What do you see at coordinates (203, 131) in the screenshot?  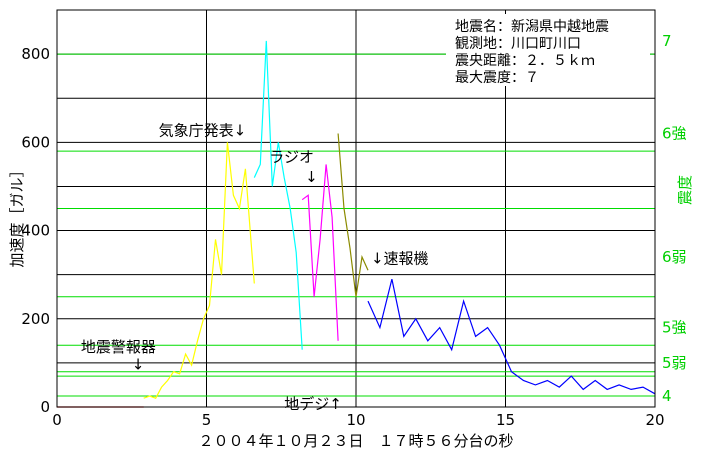 I see `annotation-label: 気象庁発表↓` at bounding box center [203, 131].